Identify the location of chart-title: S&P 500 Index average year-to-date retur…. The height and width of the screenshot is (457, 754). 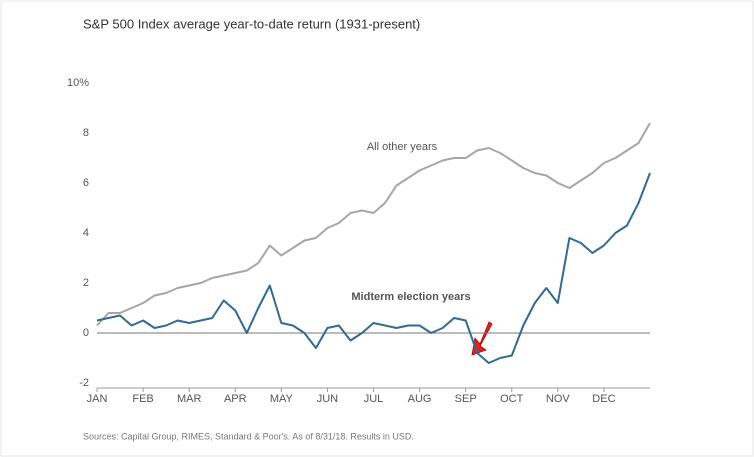
(251, 23).